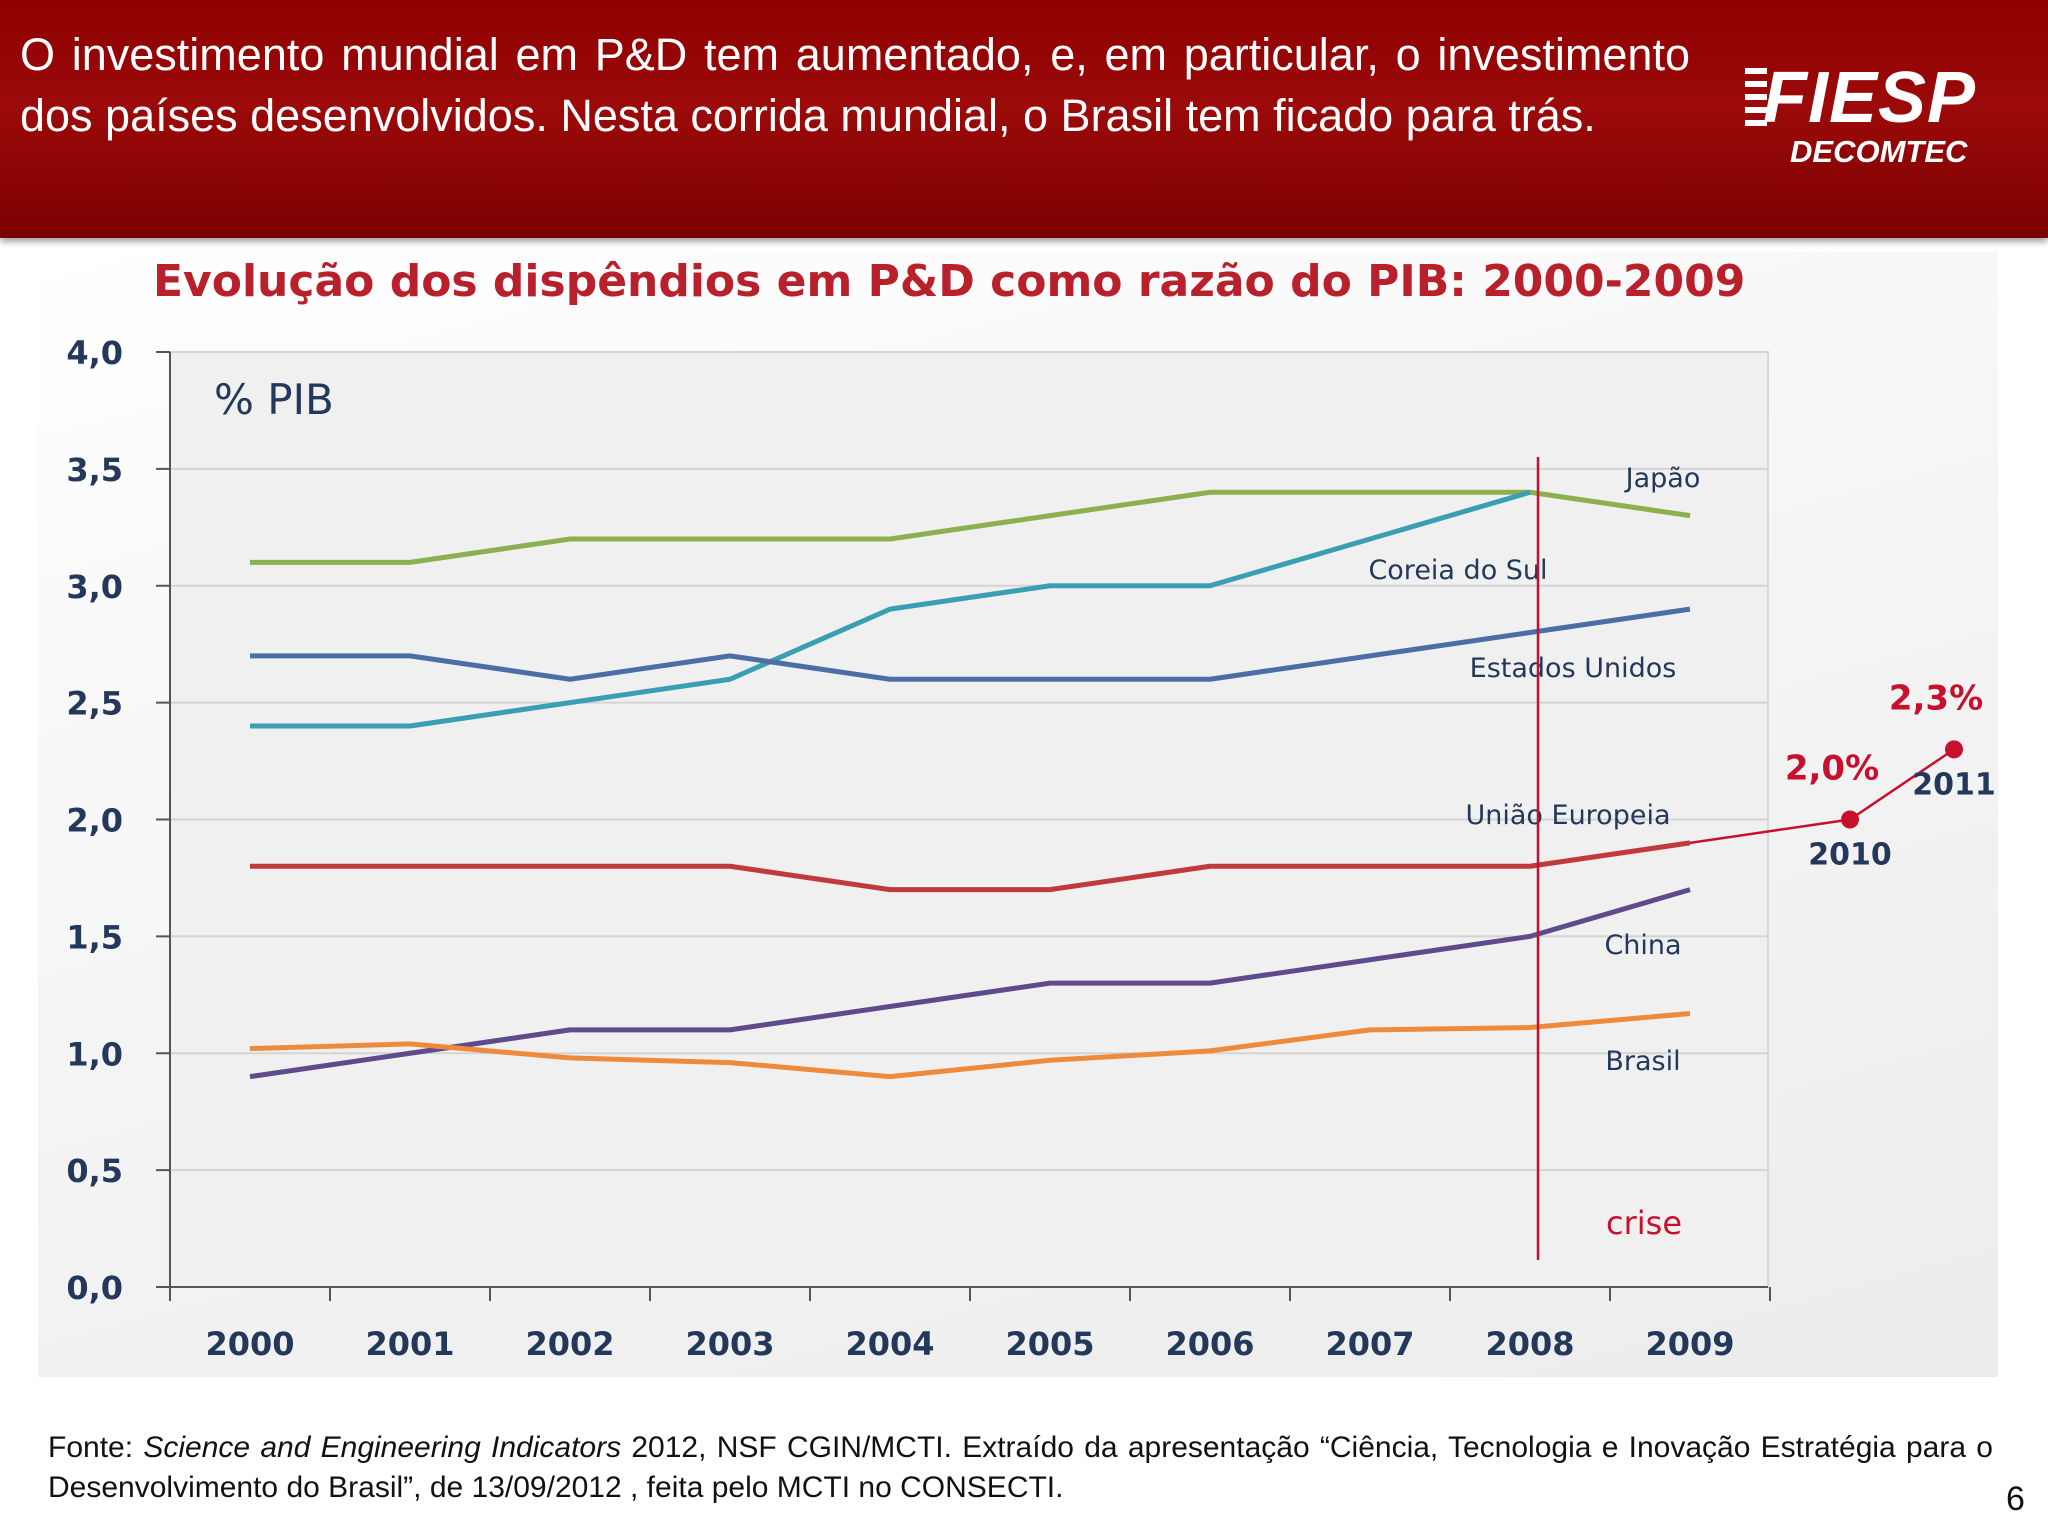 This screenshot has height=1536, width=2048. What do you see at coordinates (1209, 1344) in the screenshot?
I see `x-tick-label: 2006` at bounding box center [1209, 1344].